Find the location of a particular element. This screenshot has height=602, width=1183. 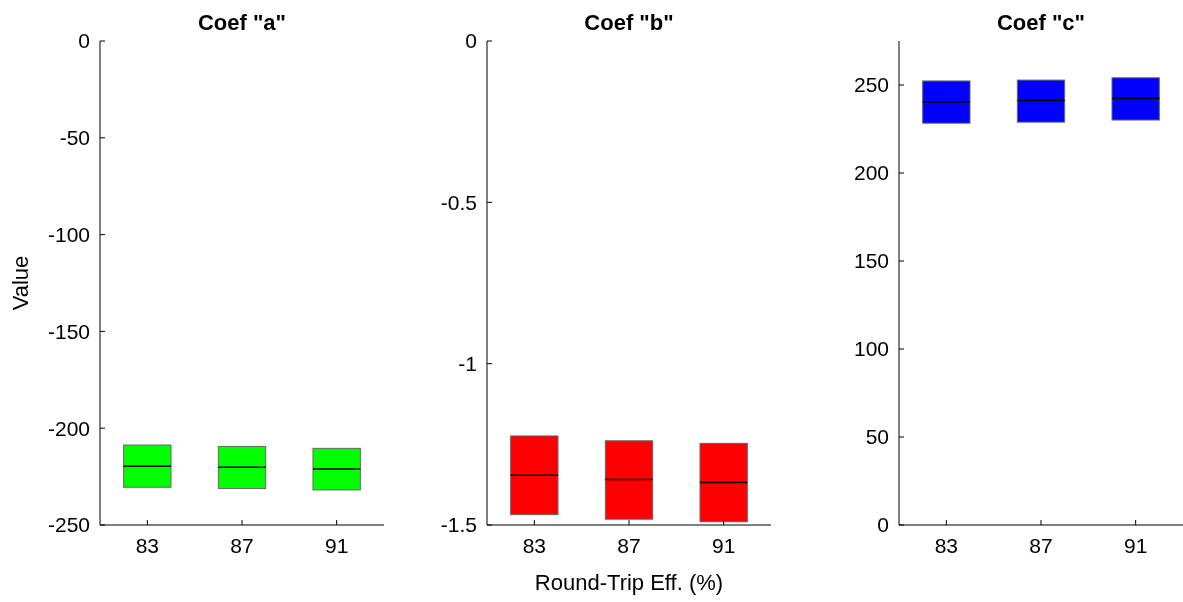

y-tick-label: -1.5 is located at coordinates (458, 525).